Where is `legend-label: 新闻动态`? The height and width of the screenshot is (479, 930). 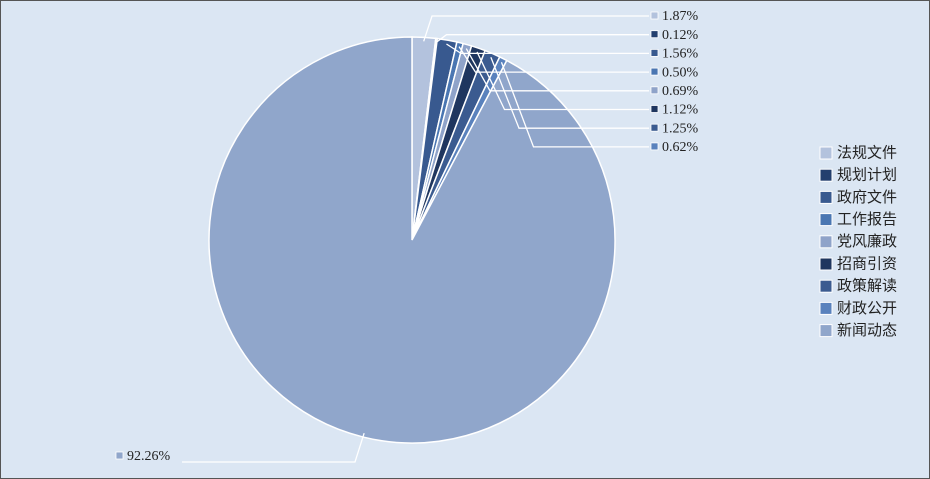 legend-label: 新闻动态 is located at coordinates (867, 330).